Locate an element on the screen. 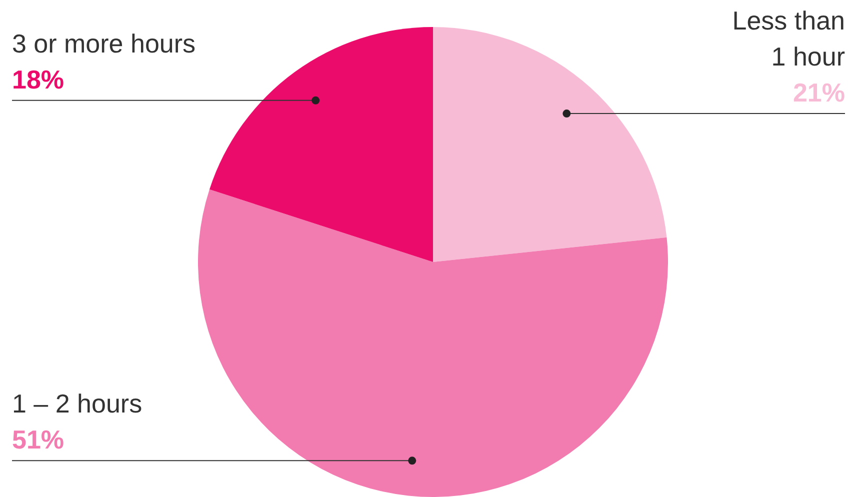 This screenshot has height=497, width=862. slice-label: Less than 1 hour is located at coordinates (789, 39).